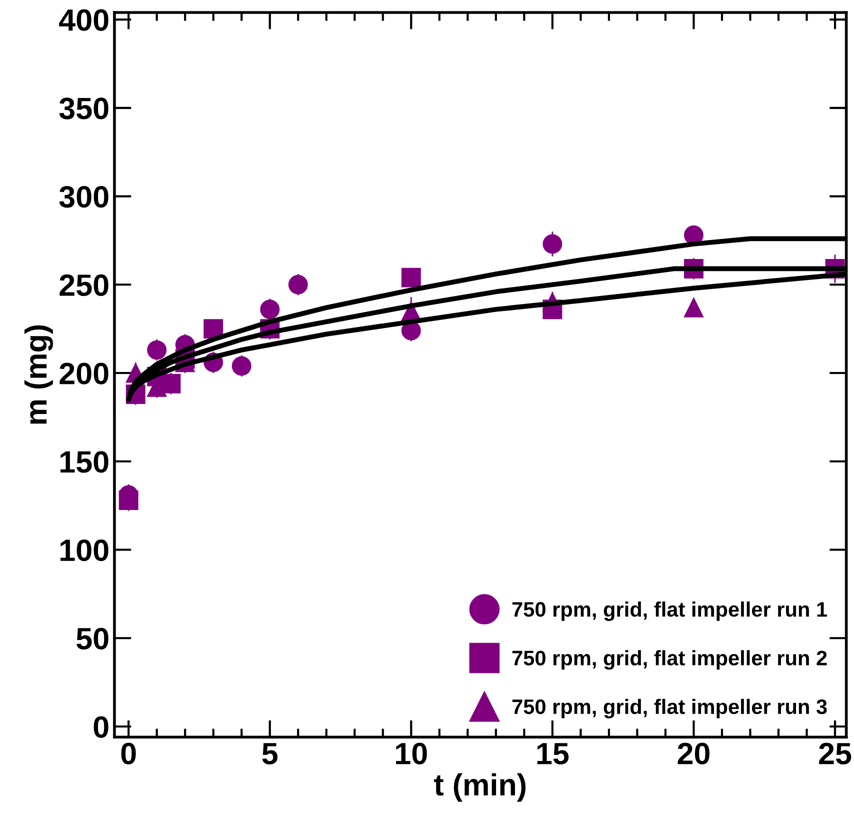 Image resolution: width=854 pixels, height=831 pixels. What do you see at coordinates (84, 462) in the screenshot?
I see `y-tick-label: 150` at bounding box center [84, 462].